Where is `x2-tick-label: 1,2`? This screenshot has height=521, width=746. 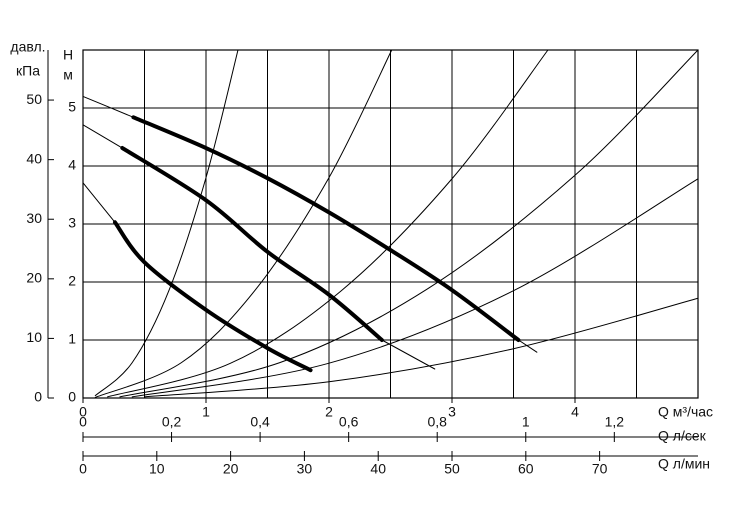
x2-tick-label: 1,2 is located at coordinates (615, 422).